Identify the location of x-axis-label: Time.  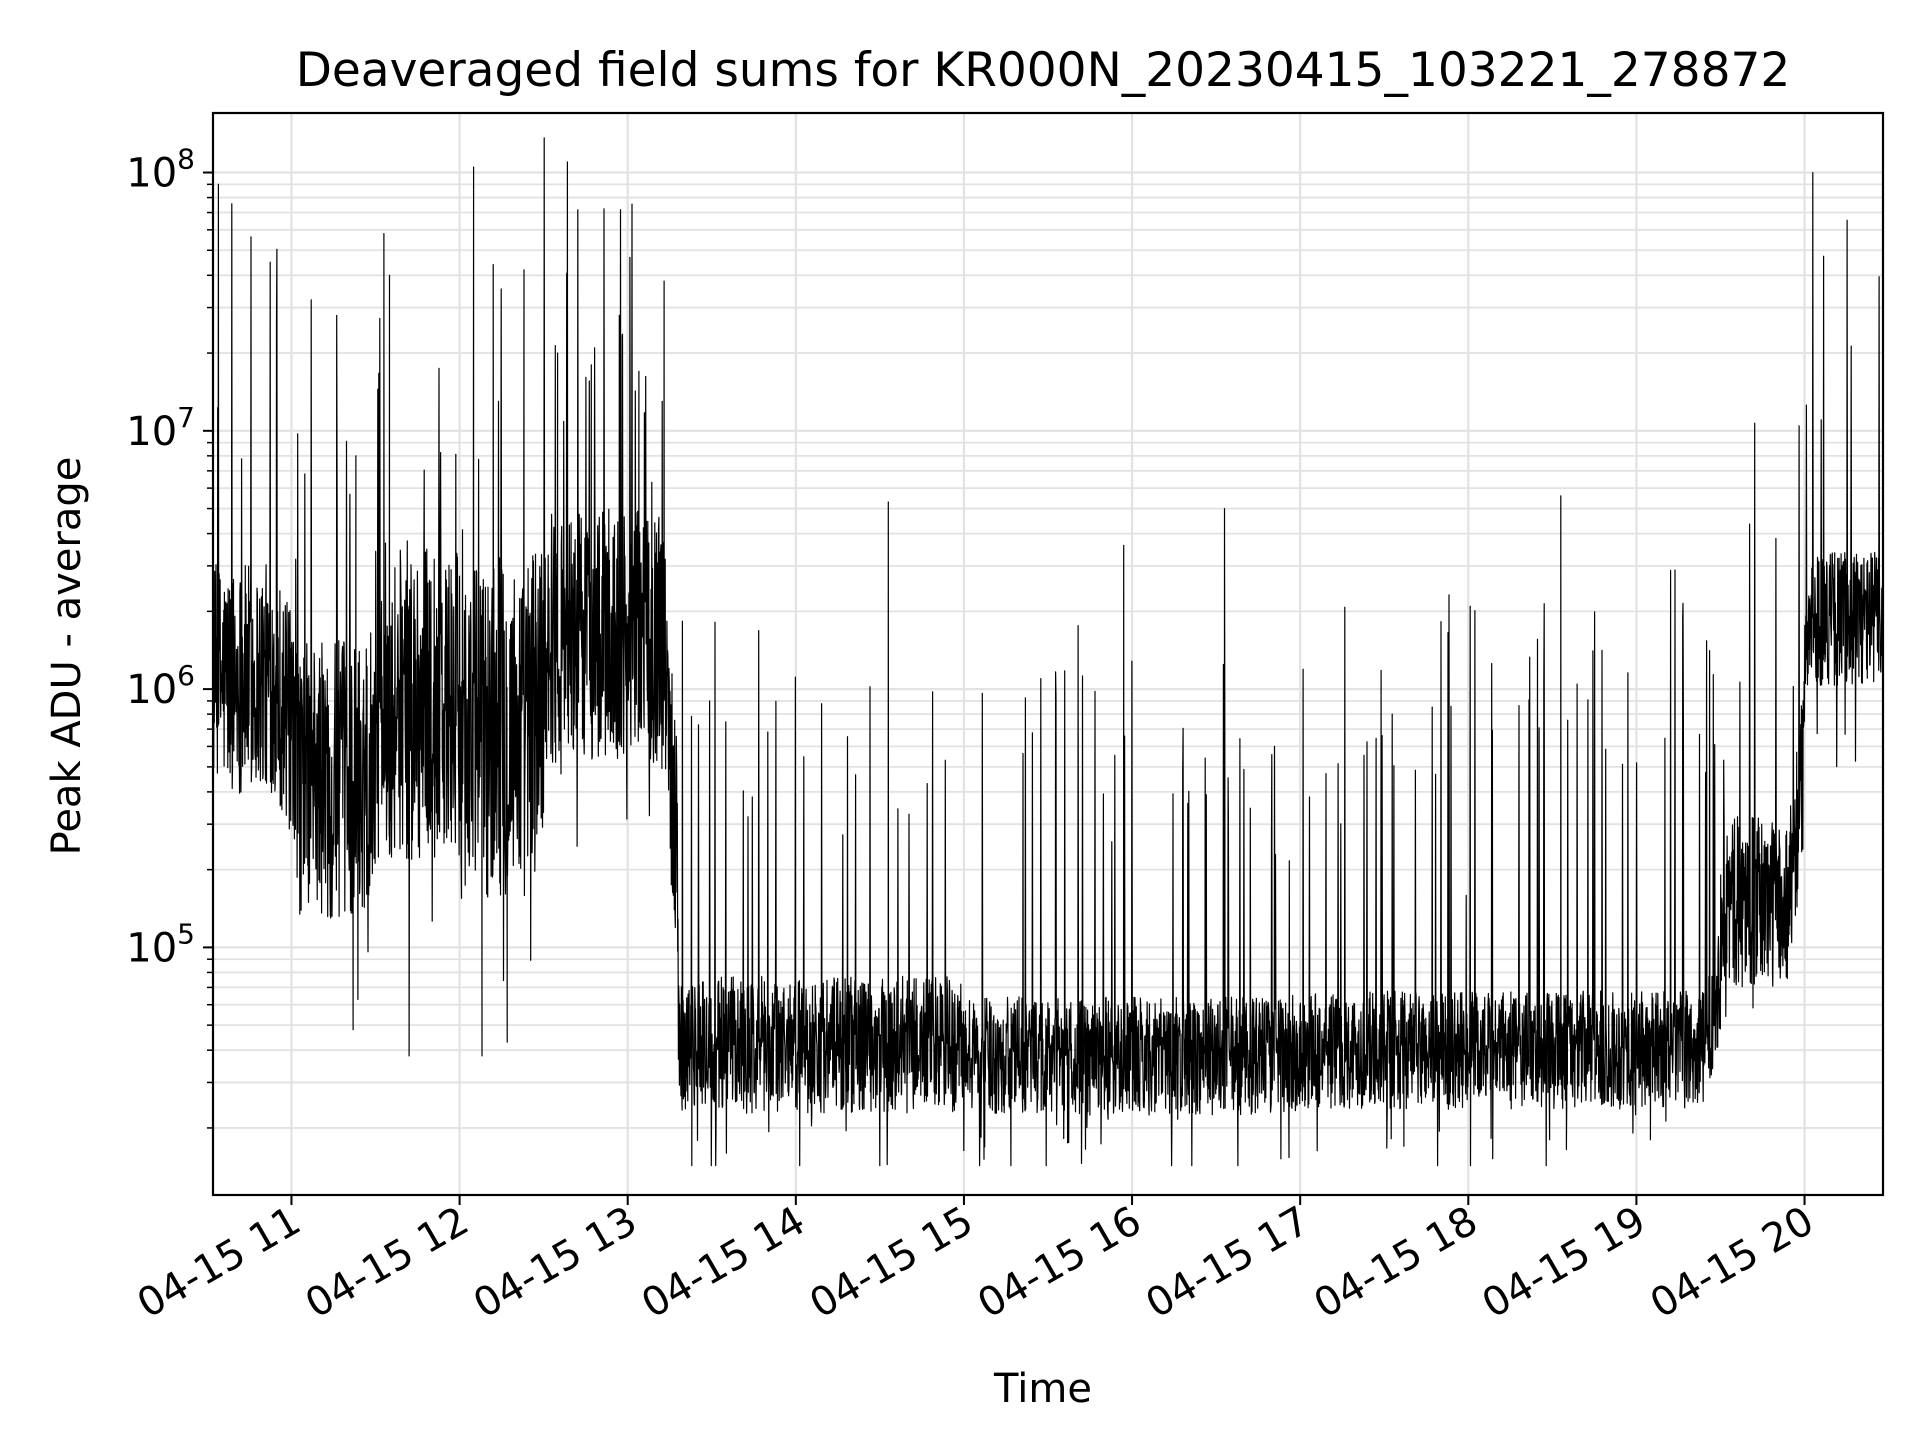
(1042, 1389).